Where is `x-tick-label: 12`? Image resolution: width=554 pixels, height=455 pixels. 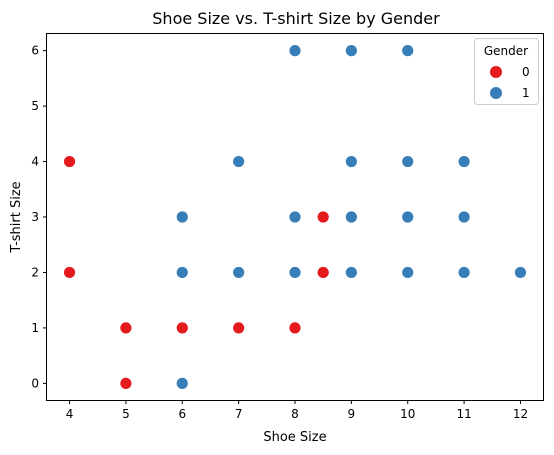 x-tick-label: 12 is located at coordinates (520, 414).